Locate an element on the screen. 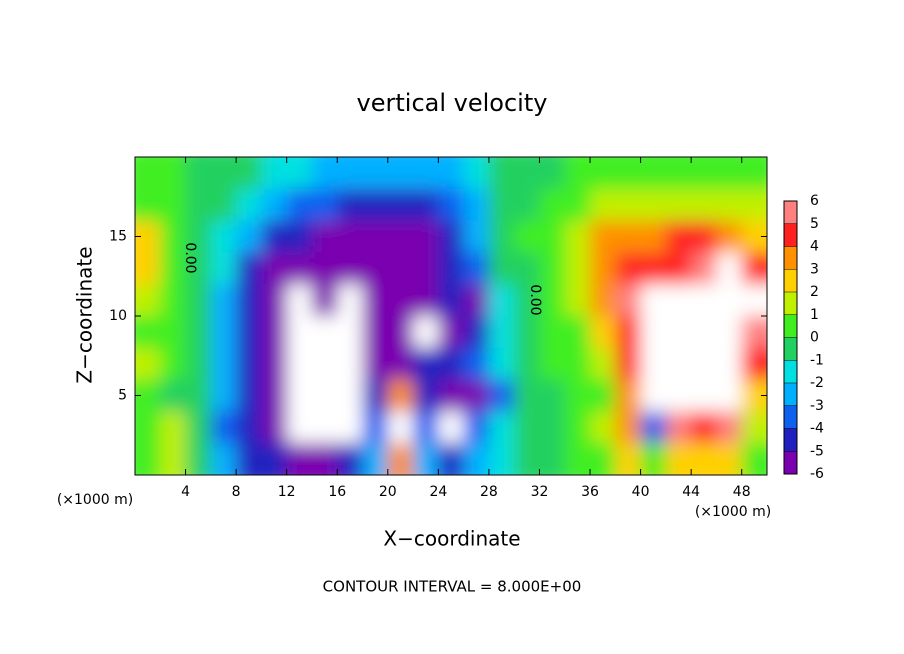 The image size is (904, 654). x-tick-label: 4 is located at coordinates (185, 492).